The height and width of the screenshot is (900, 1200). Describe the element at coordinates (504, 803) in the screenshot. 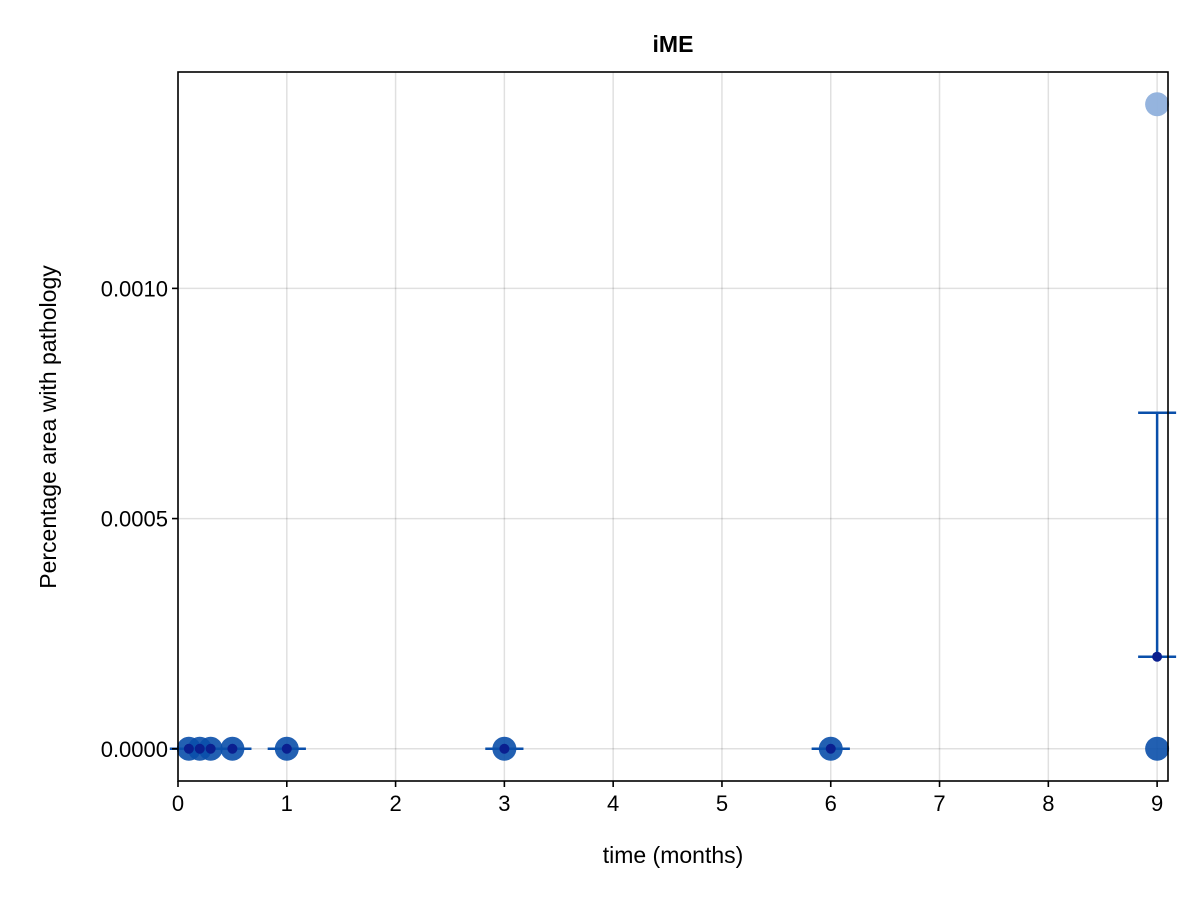

I see `x-tick-label: 3` at that location.